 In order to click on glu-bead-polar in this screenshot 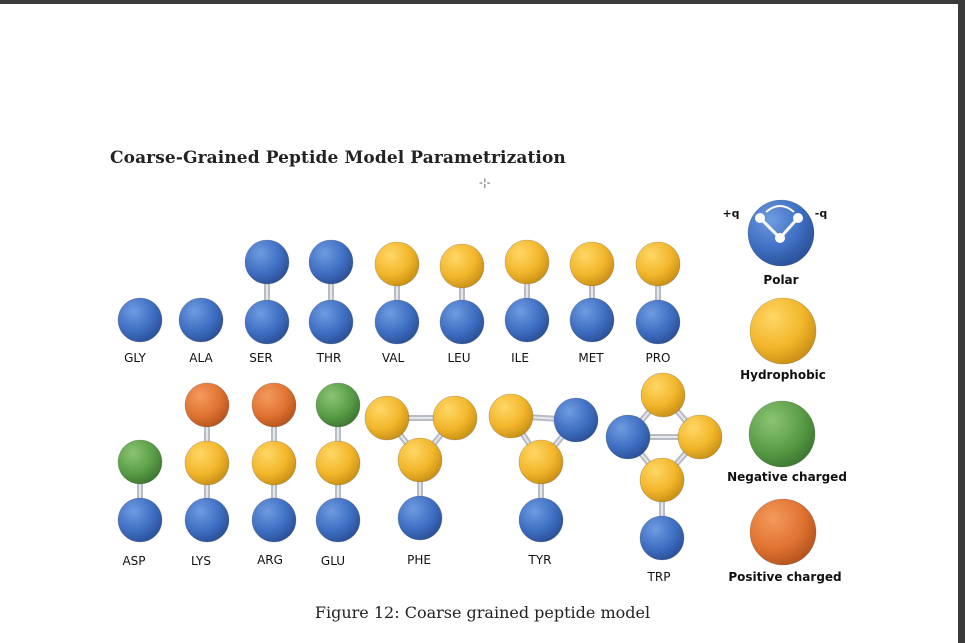, I will do `click(338, 520)`.